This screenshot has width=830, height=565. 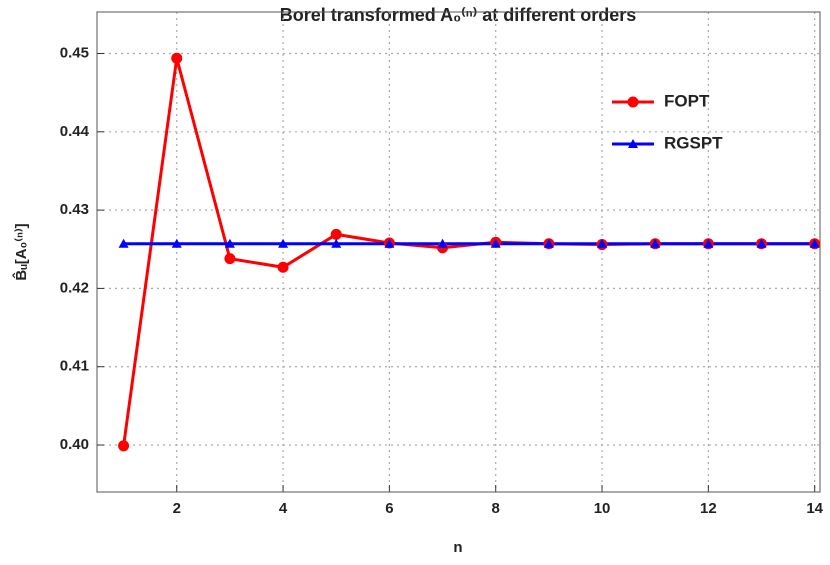 What do you see at coordinates (74, 366) in the screenshot?
I see `y-tick-label: 0.41` at bounding box center [74, 366].